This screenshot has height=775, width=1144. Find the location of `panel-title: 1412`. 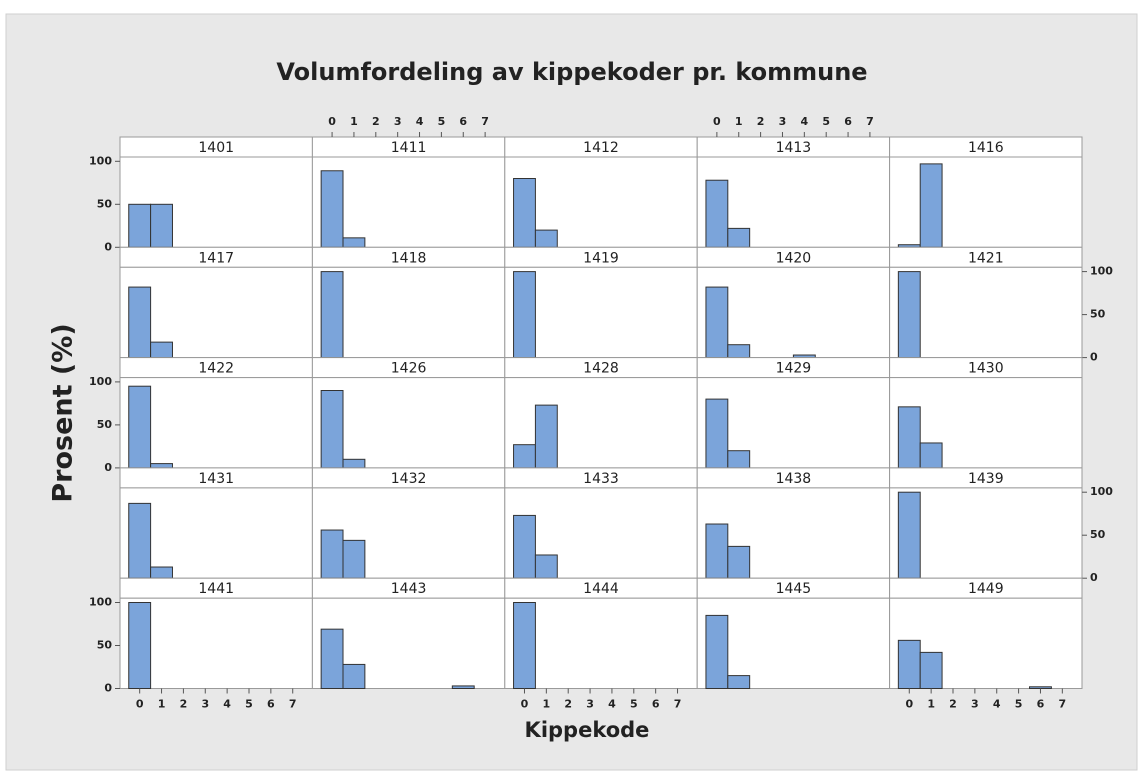

panel-title: 1412 is located at coordinates (601, 148).